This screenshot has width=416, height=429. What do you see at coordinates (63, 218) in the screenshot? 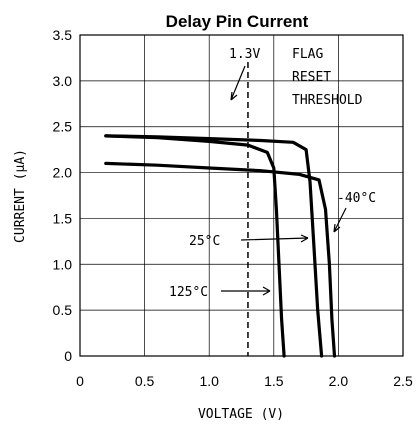
I see `y-tick-label: 1.5` at bounding box center [63, 218].